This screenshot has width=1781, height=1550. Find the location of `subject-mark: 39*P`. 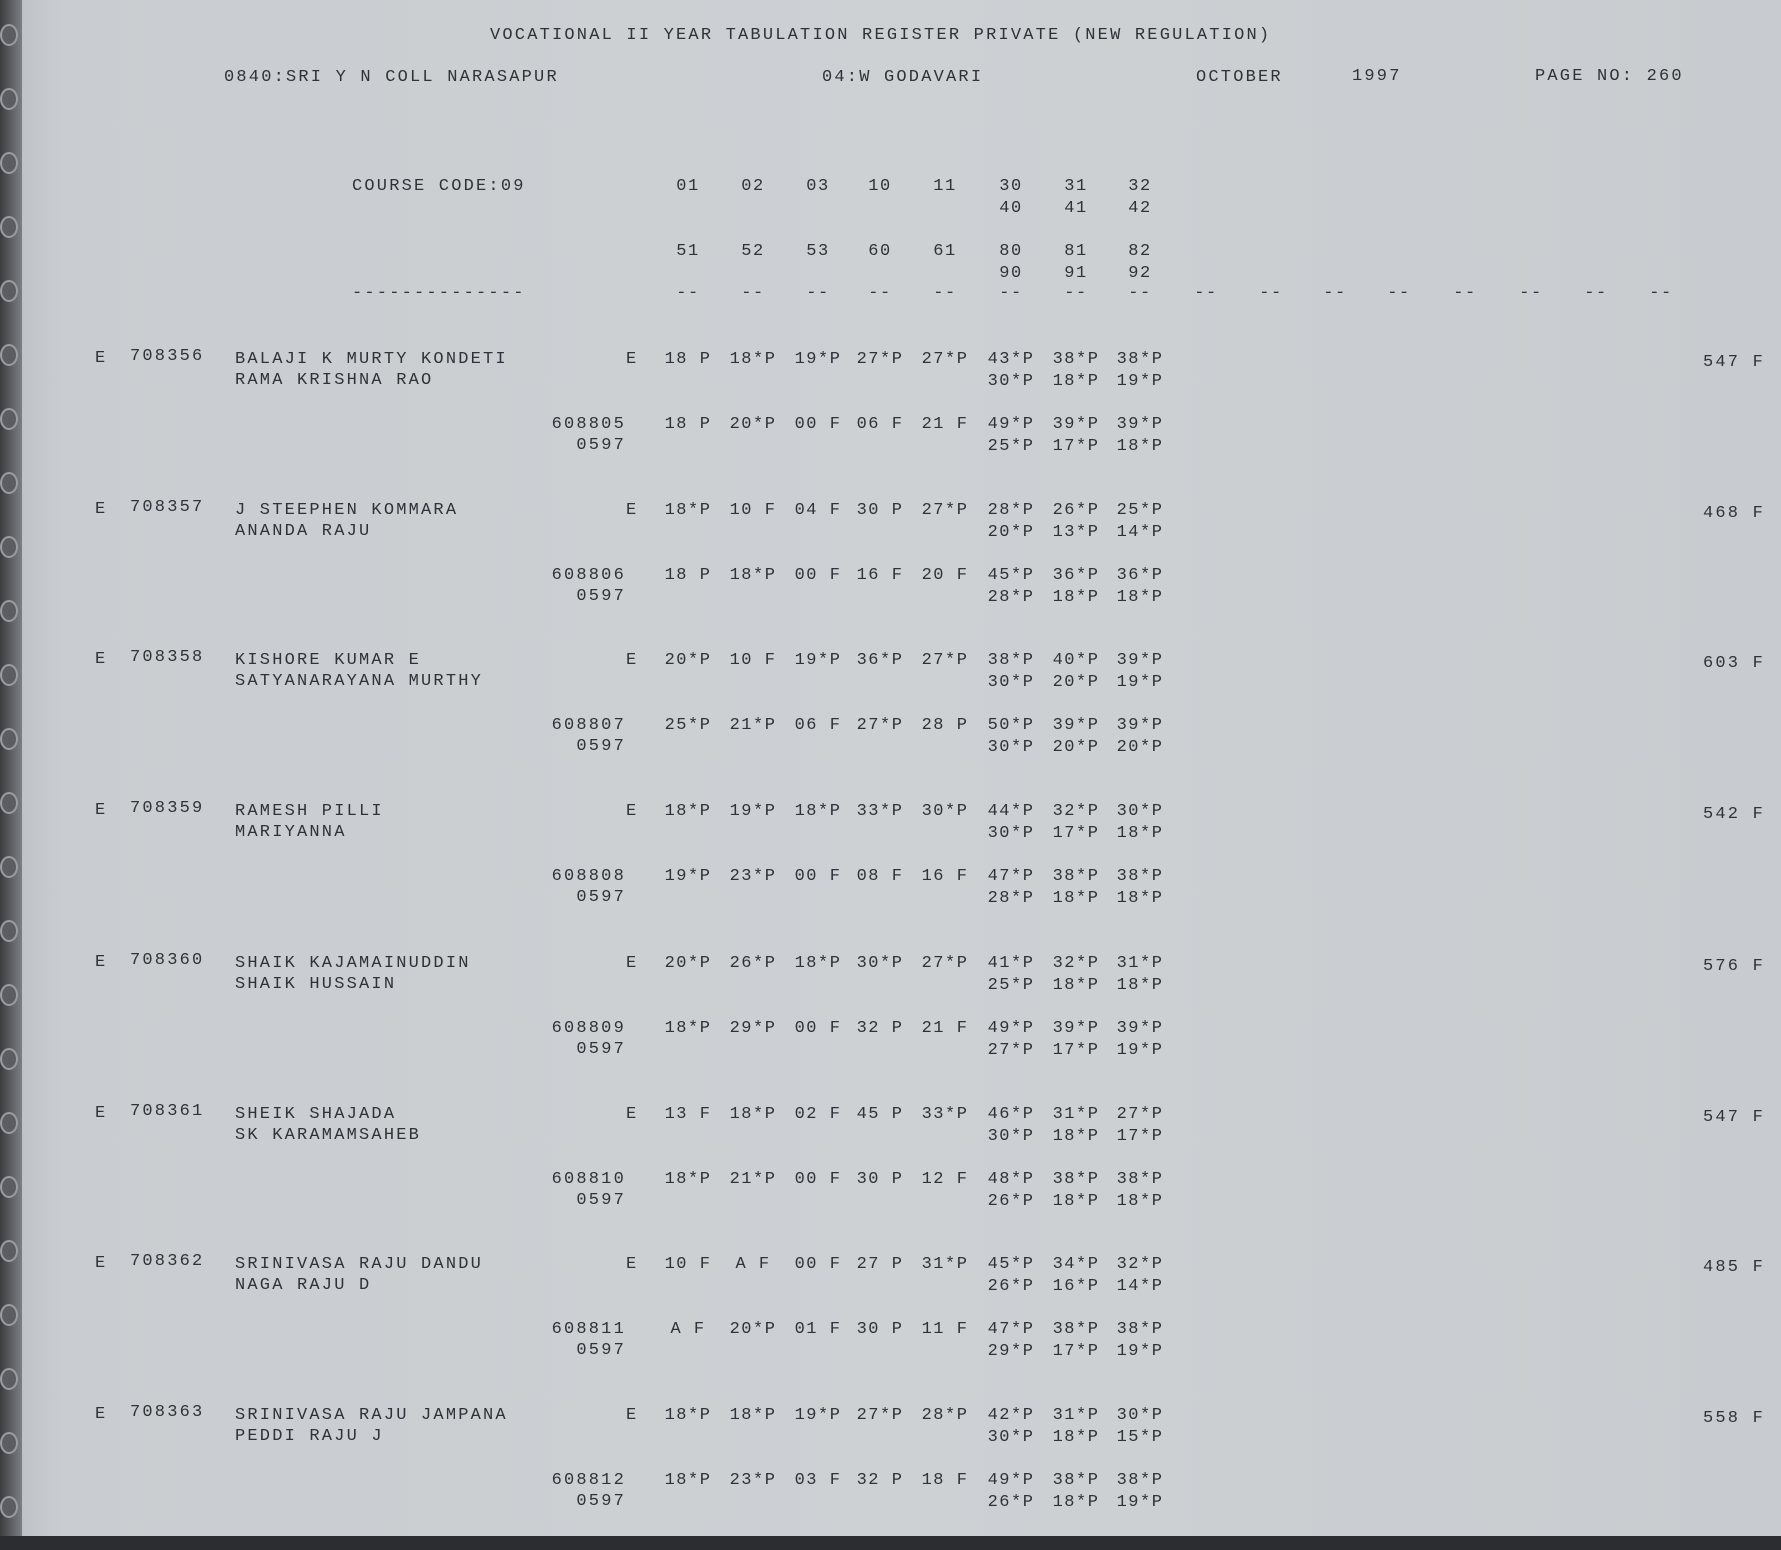

subject-mark: 39*P is located at coordinates (1140, 660).